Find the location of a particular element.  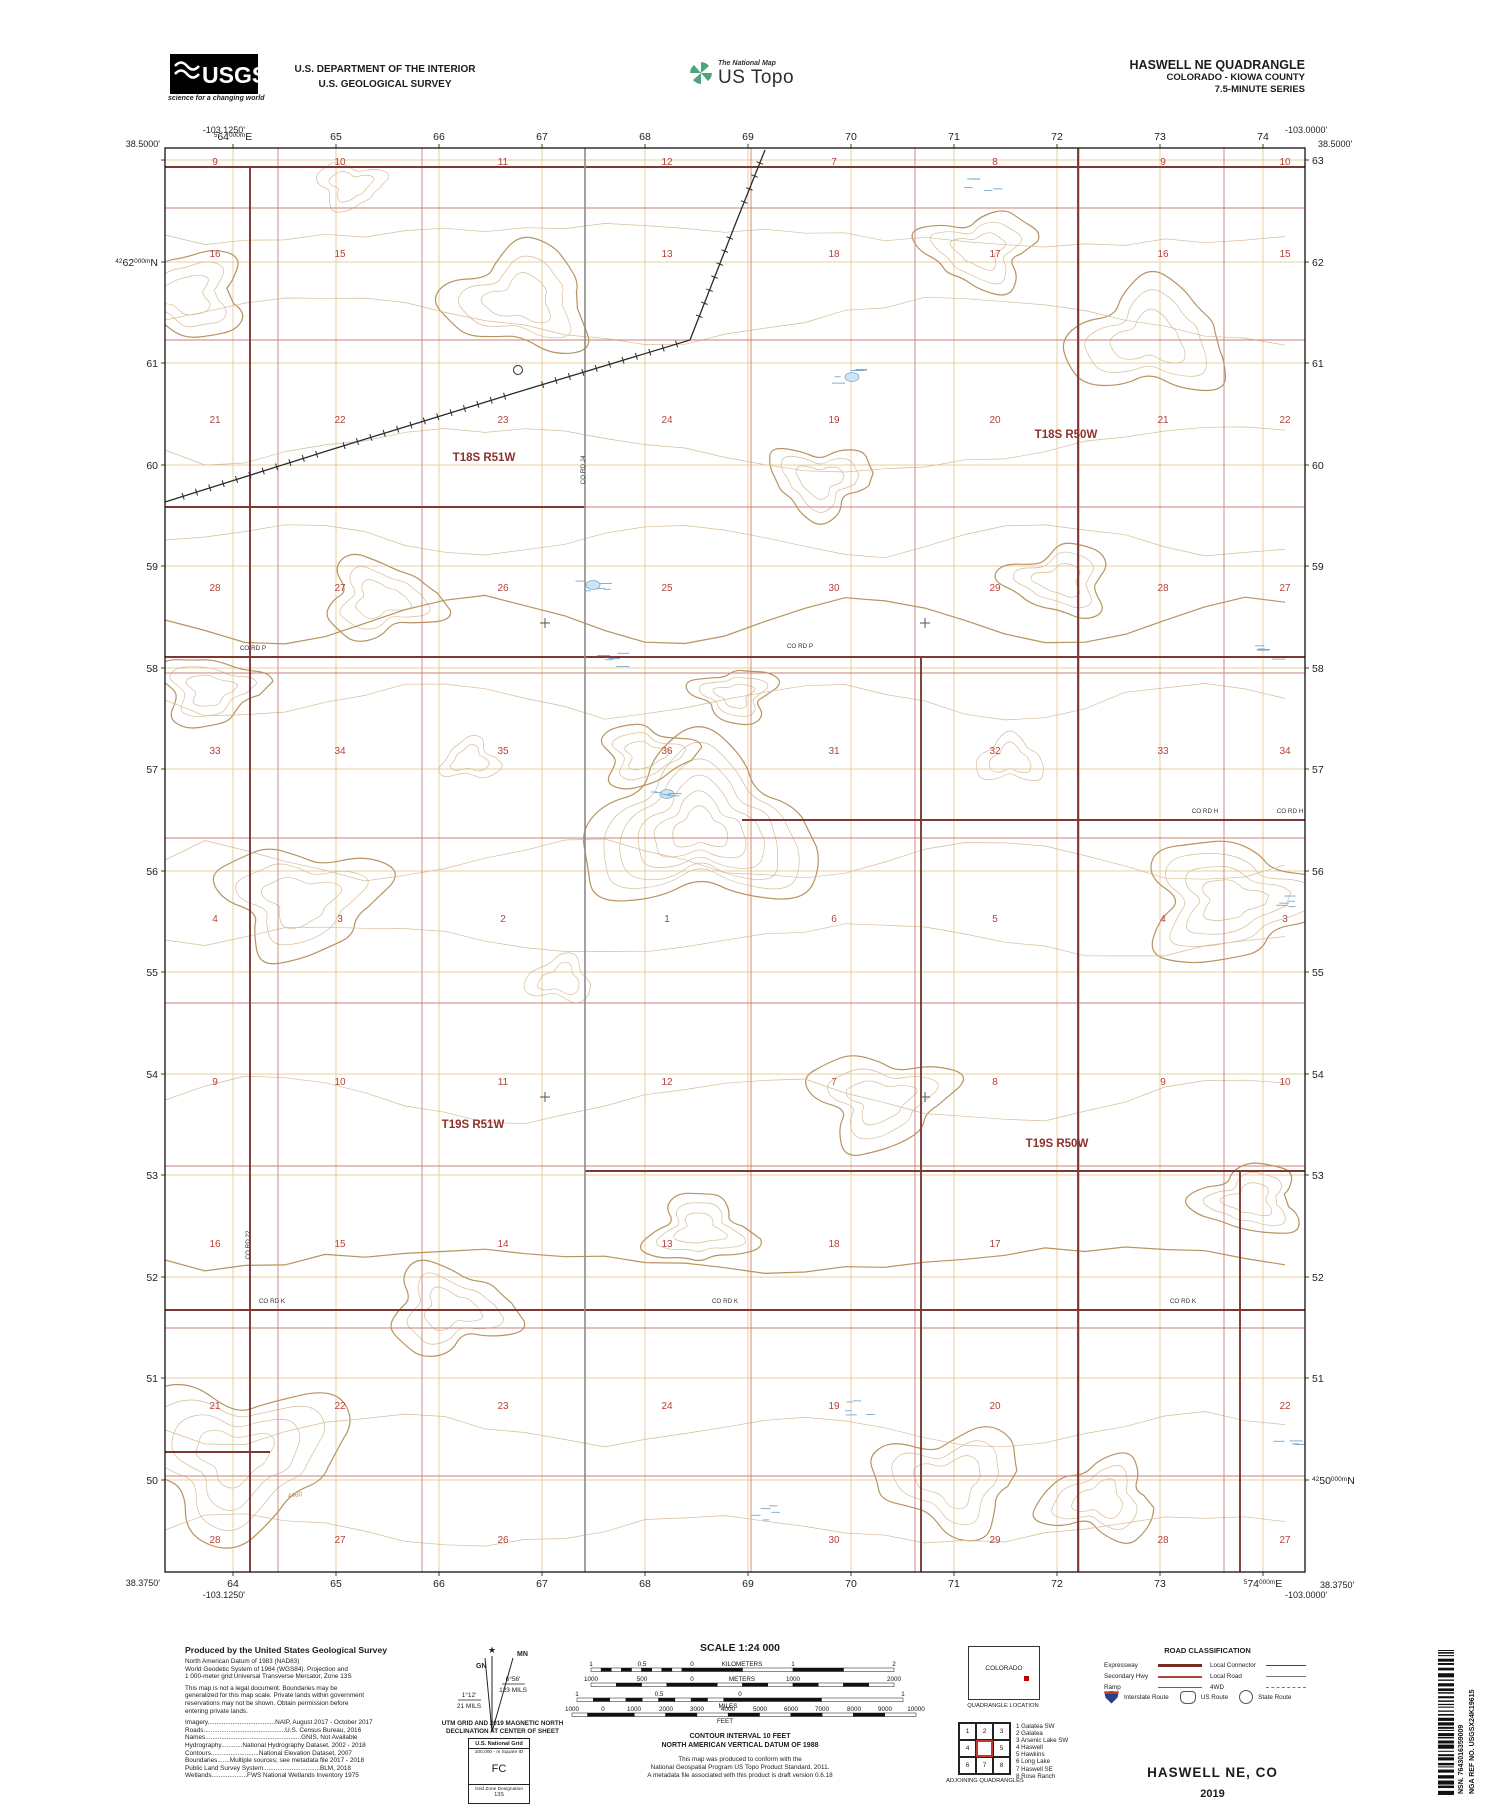

scale-bar-unit: MILES is located at coordinates (728, 1706).